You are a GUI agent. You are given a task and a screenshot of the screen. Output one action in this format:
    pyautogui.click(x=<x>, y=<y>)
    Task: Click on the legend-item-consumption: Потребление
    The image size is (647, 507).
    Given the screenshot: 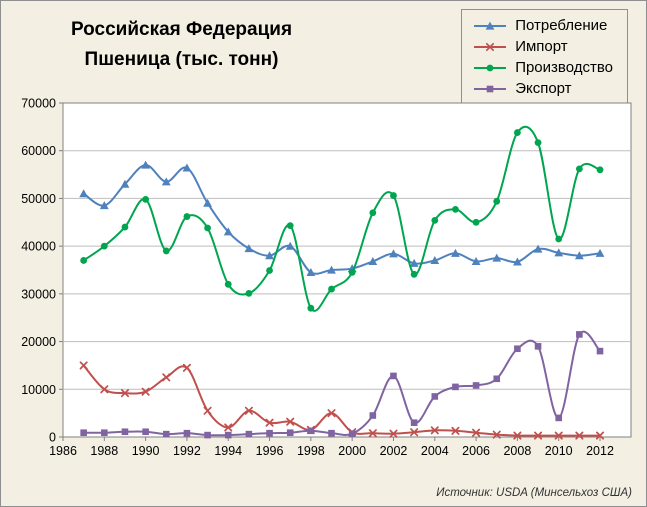 What is the action you would take?
    pyautogui.click(x=542, y=25)
    